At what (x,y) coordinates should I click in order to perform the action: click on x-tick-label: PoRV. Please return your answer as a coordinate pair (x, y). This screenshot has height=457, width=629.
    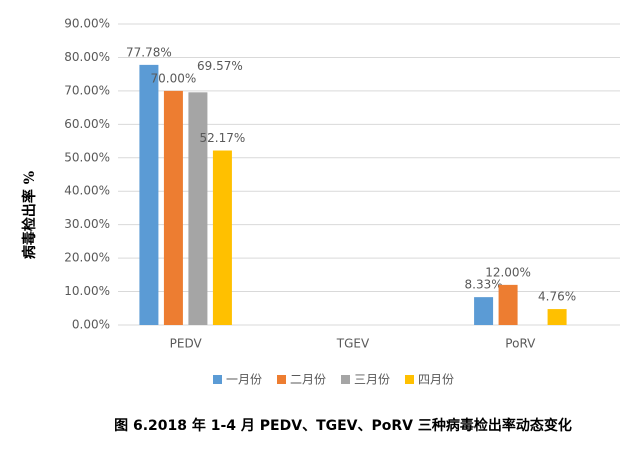
    Looking at the image, I should click on (520, 344).